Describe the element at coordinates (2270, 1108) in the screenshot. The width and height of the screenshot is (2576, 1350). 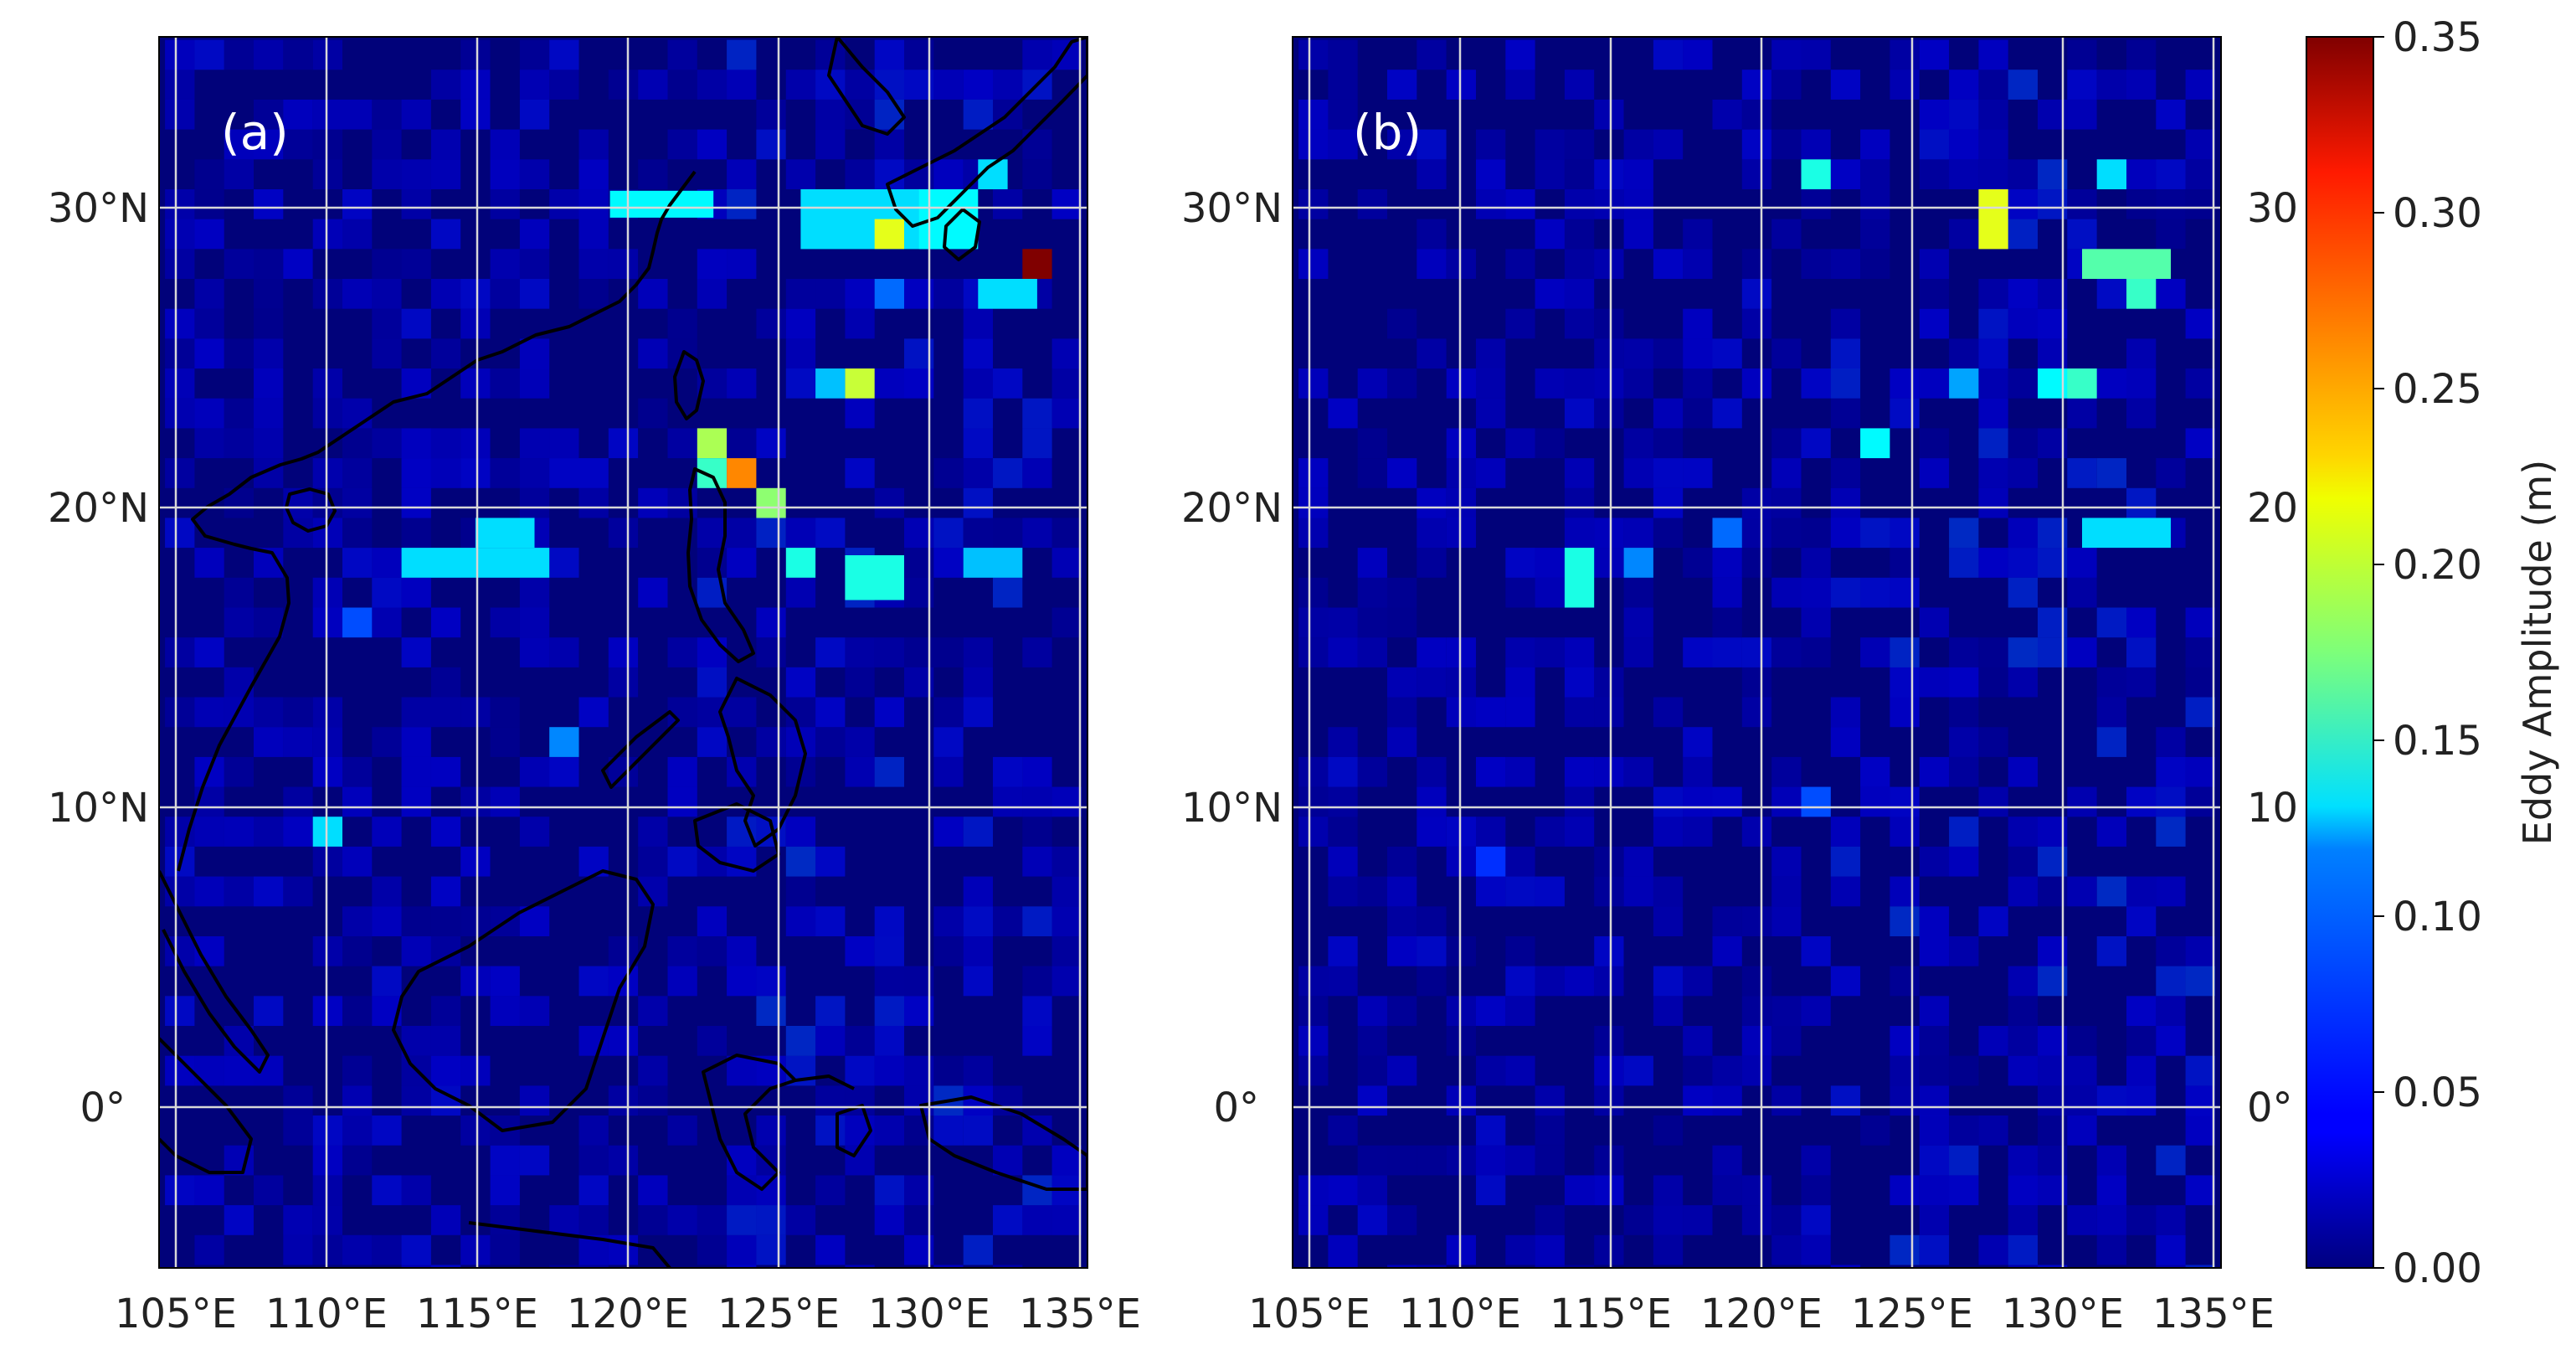
I see `colorbar-left-tick-label: 0°` at that location.